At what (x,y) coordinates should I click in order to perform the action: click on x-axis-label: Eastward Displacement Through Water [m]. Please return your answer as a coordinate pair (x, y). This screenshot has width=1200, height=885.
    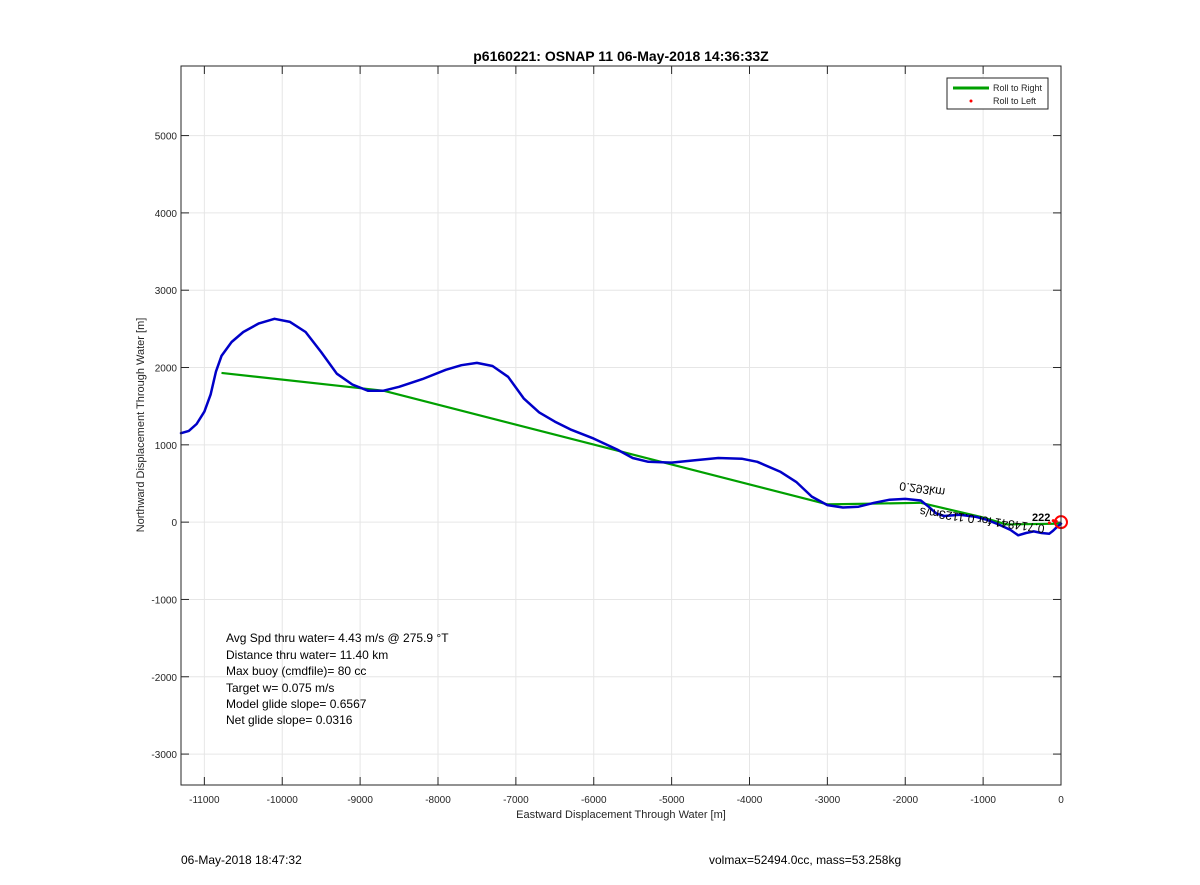
    Looking at the image, I should click on (621, 815).